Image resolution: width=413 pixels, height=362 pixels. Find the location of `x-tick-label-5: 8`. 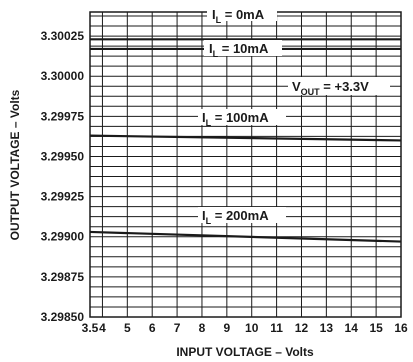

x-tick-label-5: 8 is located at coordinates (202, 328).